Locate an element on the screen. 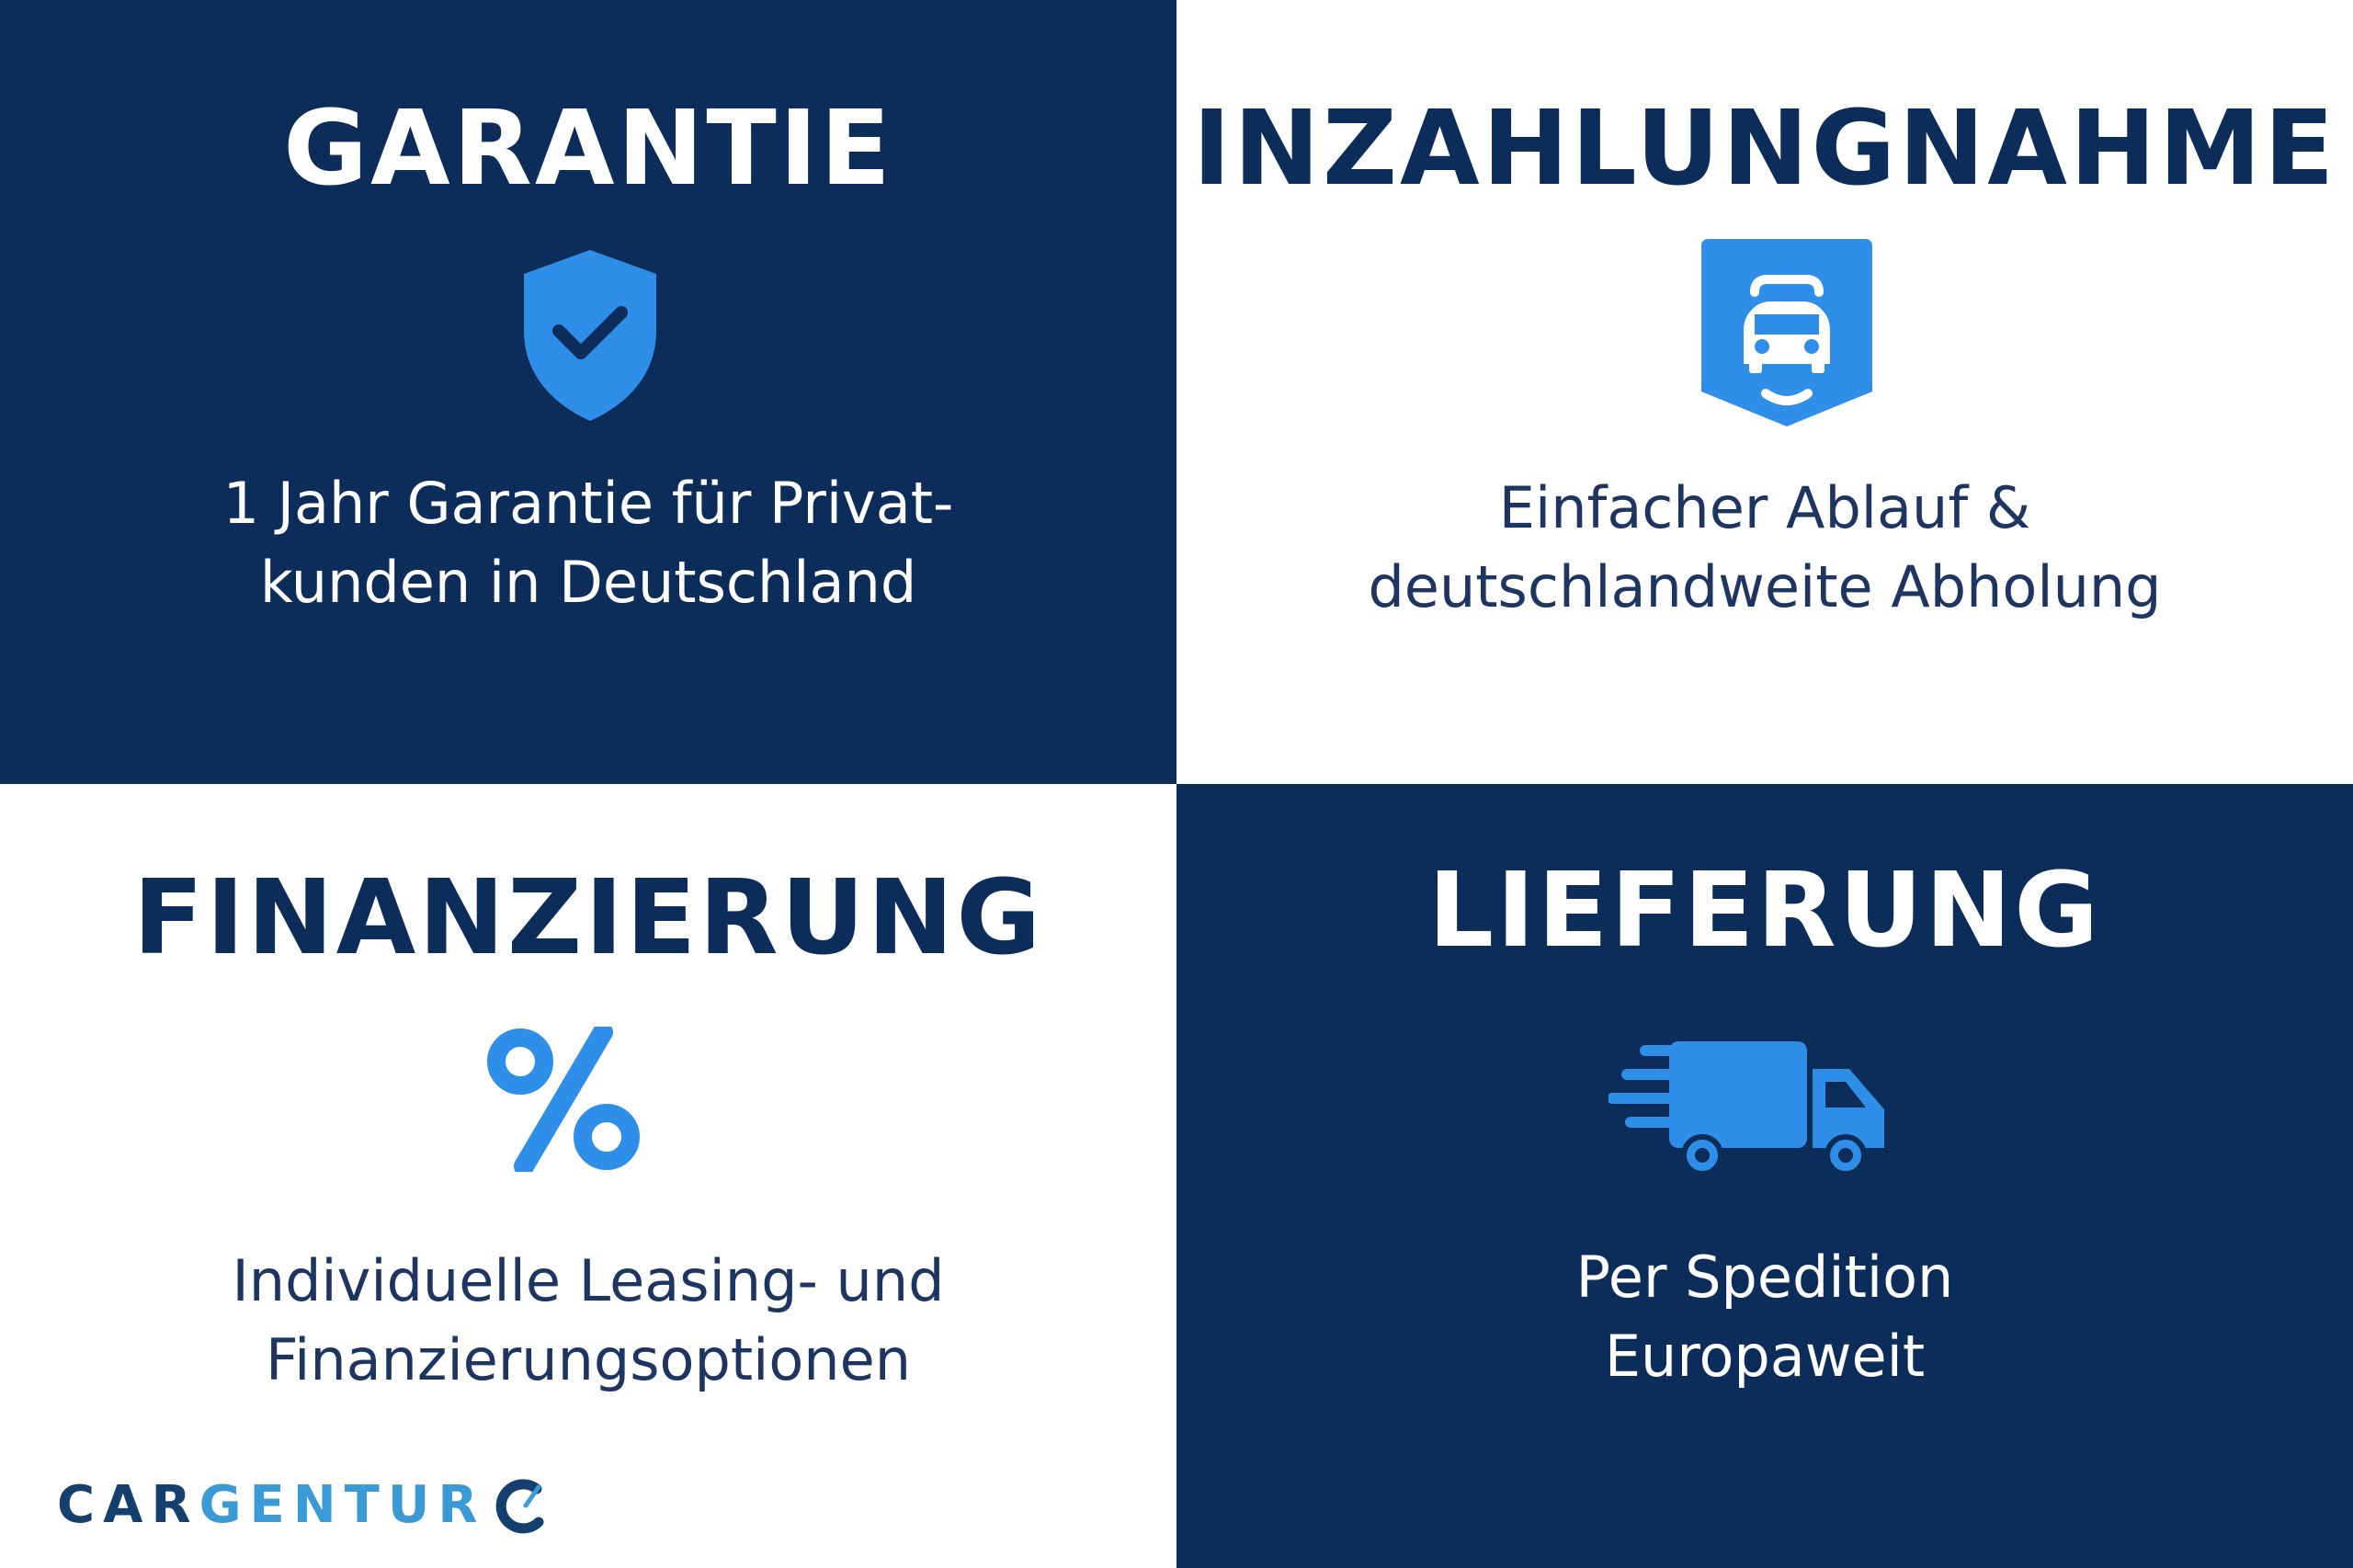 This screenshot has width=2353, height=1568. description-line: Einfacher Ablauf & is located at coordinates (1764, 507).